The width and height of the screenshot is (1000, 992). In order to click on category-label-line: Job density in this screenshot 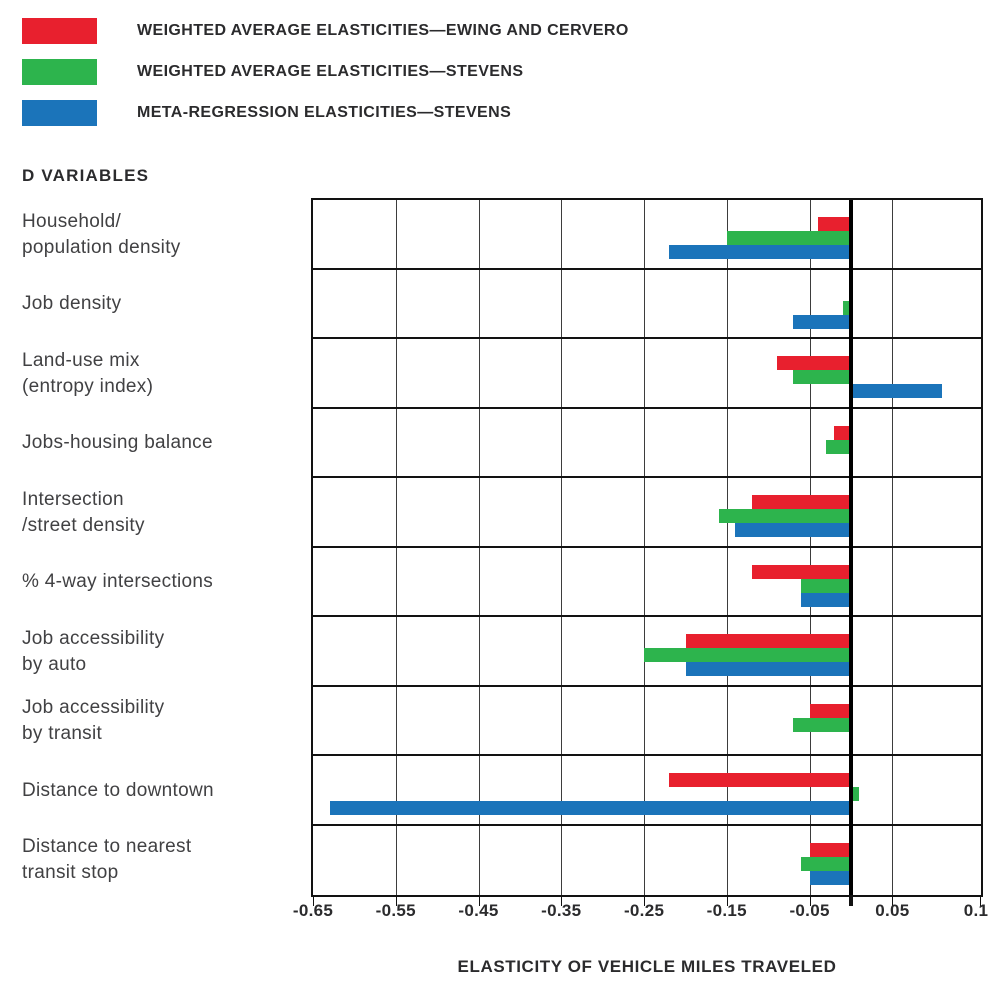, I will do `click(72, 304)`.